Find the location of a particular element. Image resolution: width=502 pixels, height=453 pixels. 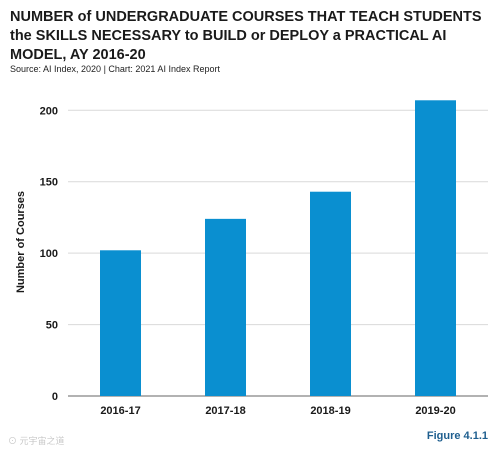

x-tick-label: 2019-20 is located at coordinates (435, 411).